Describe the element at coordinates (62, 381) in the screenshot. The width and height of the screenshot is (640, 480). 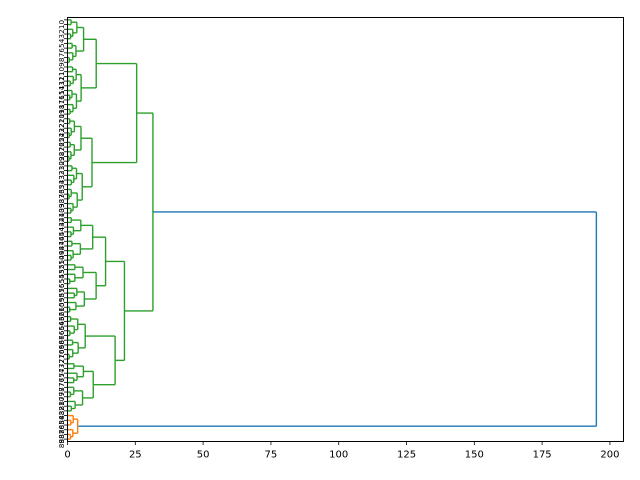
I see `leaf-label: 76` at that location.